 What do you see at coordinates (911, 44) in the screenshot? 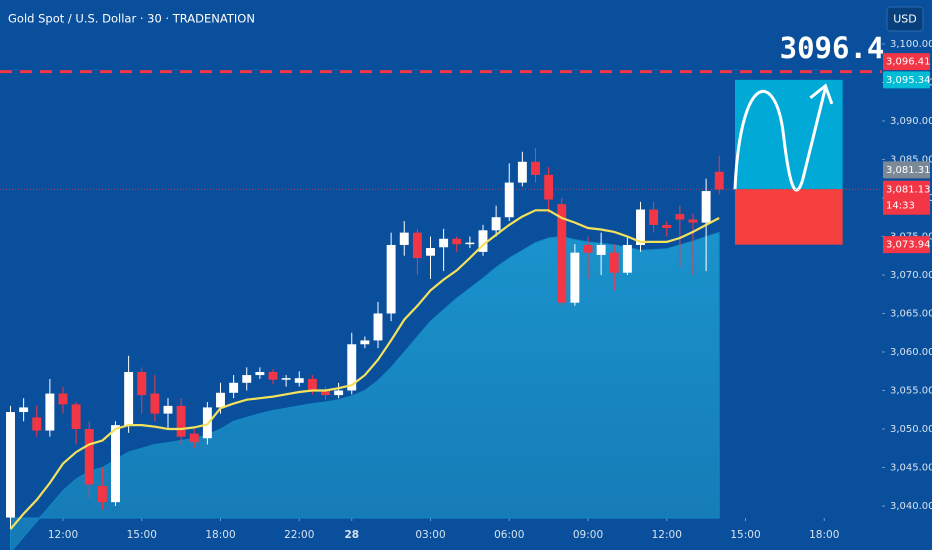
I see `y-tick-label: 3,100.00` at bounding box center [911, 44].